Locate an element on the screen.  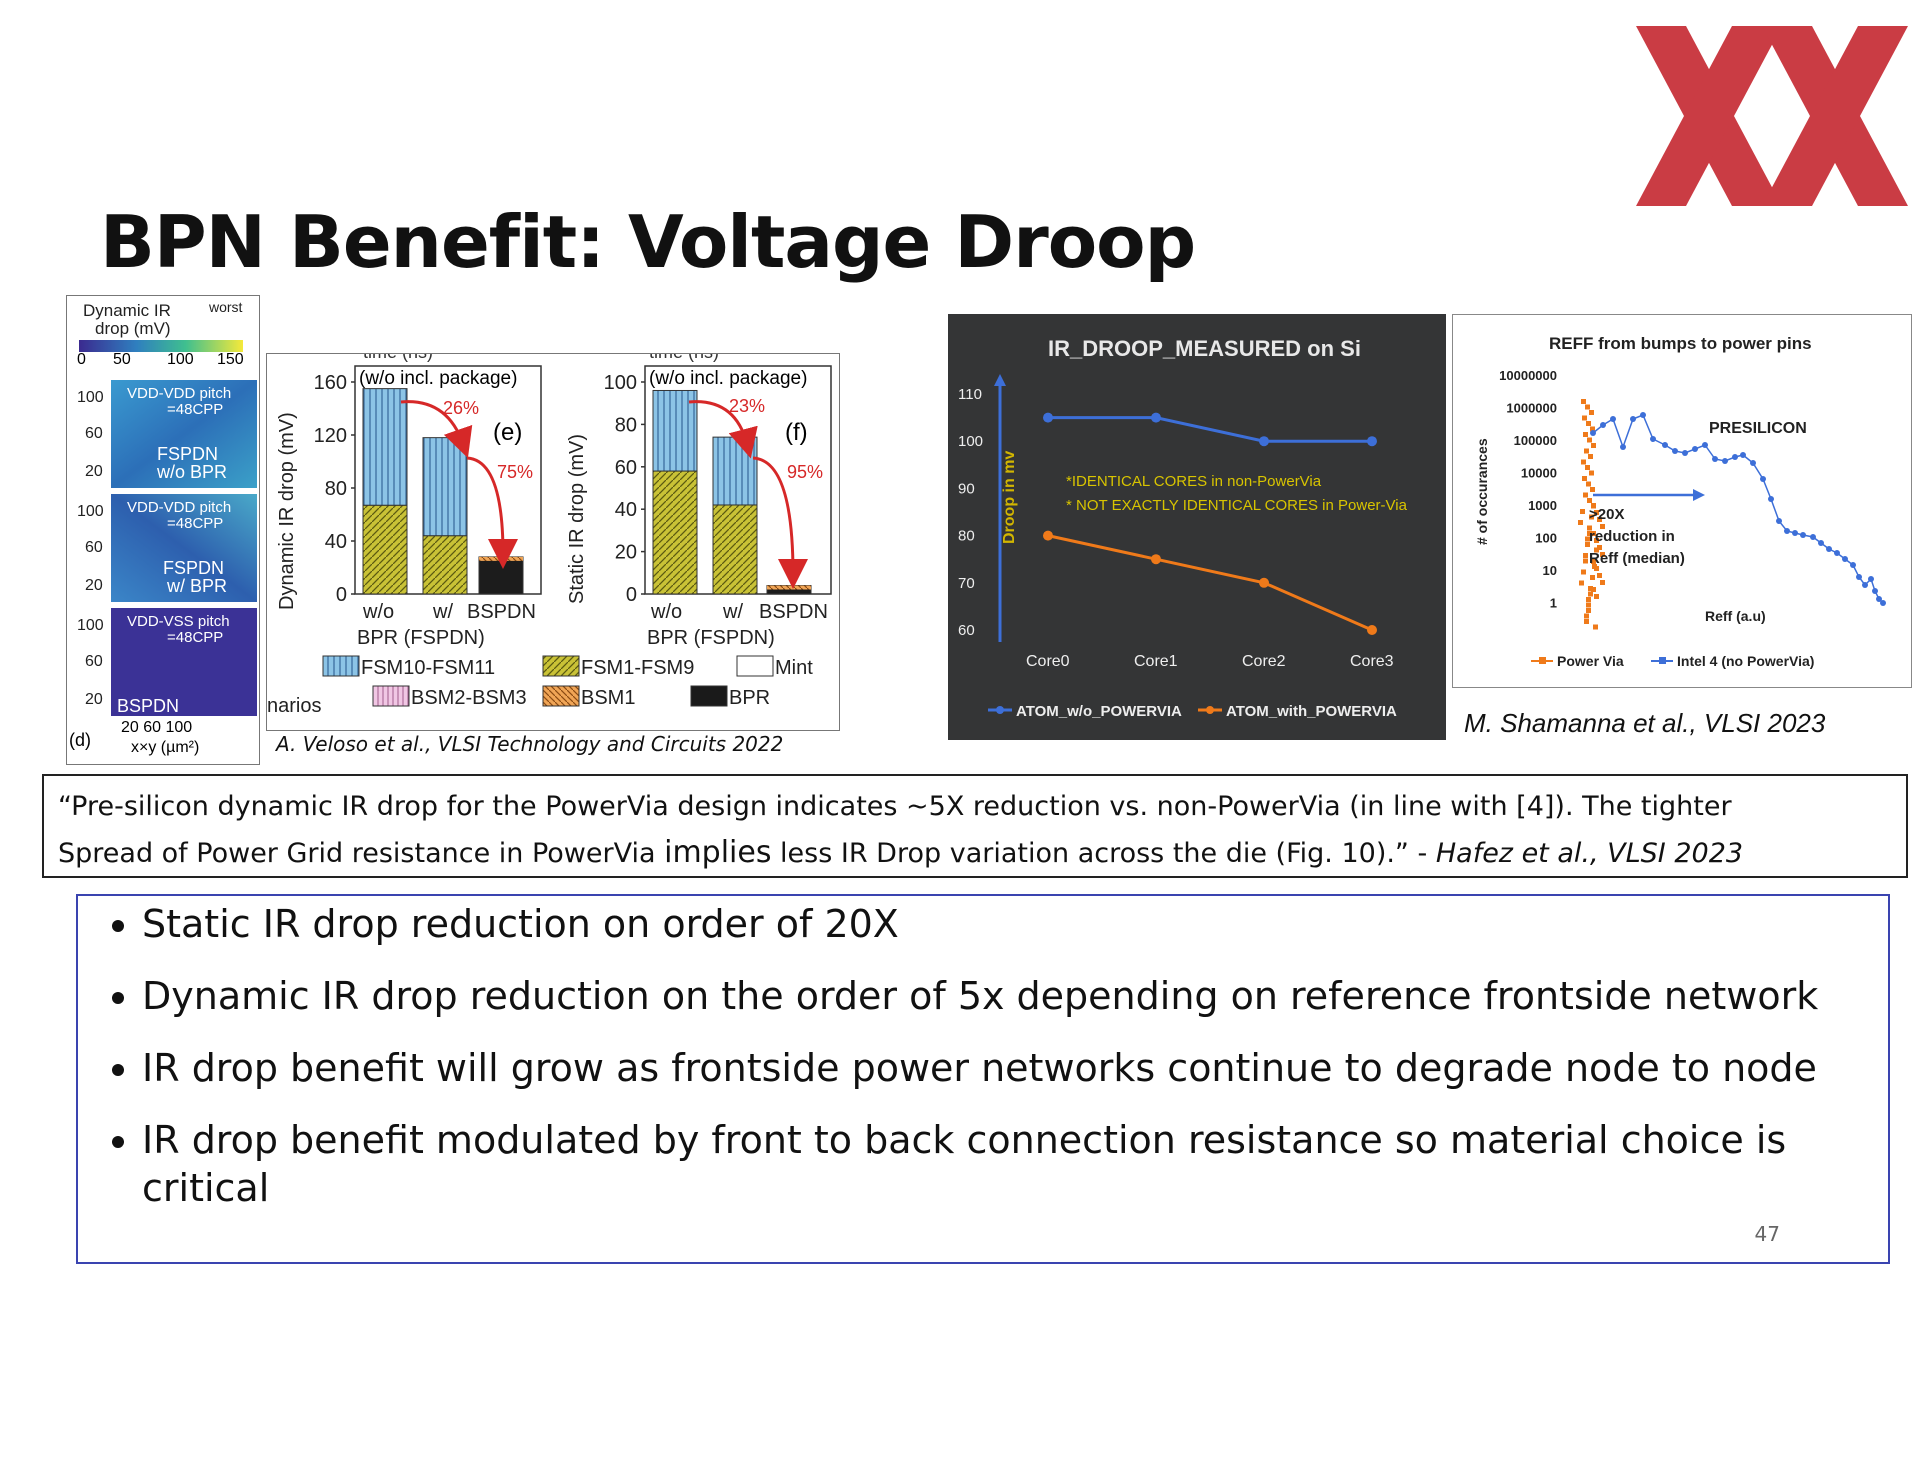
droop-series-line is located at coordinates (1210, 429).